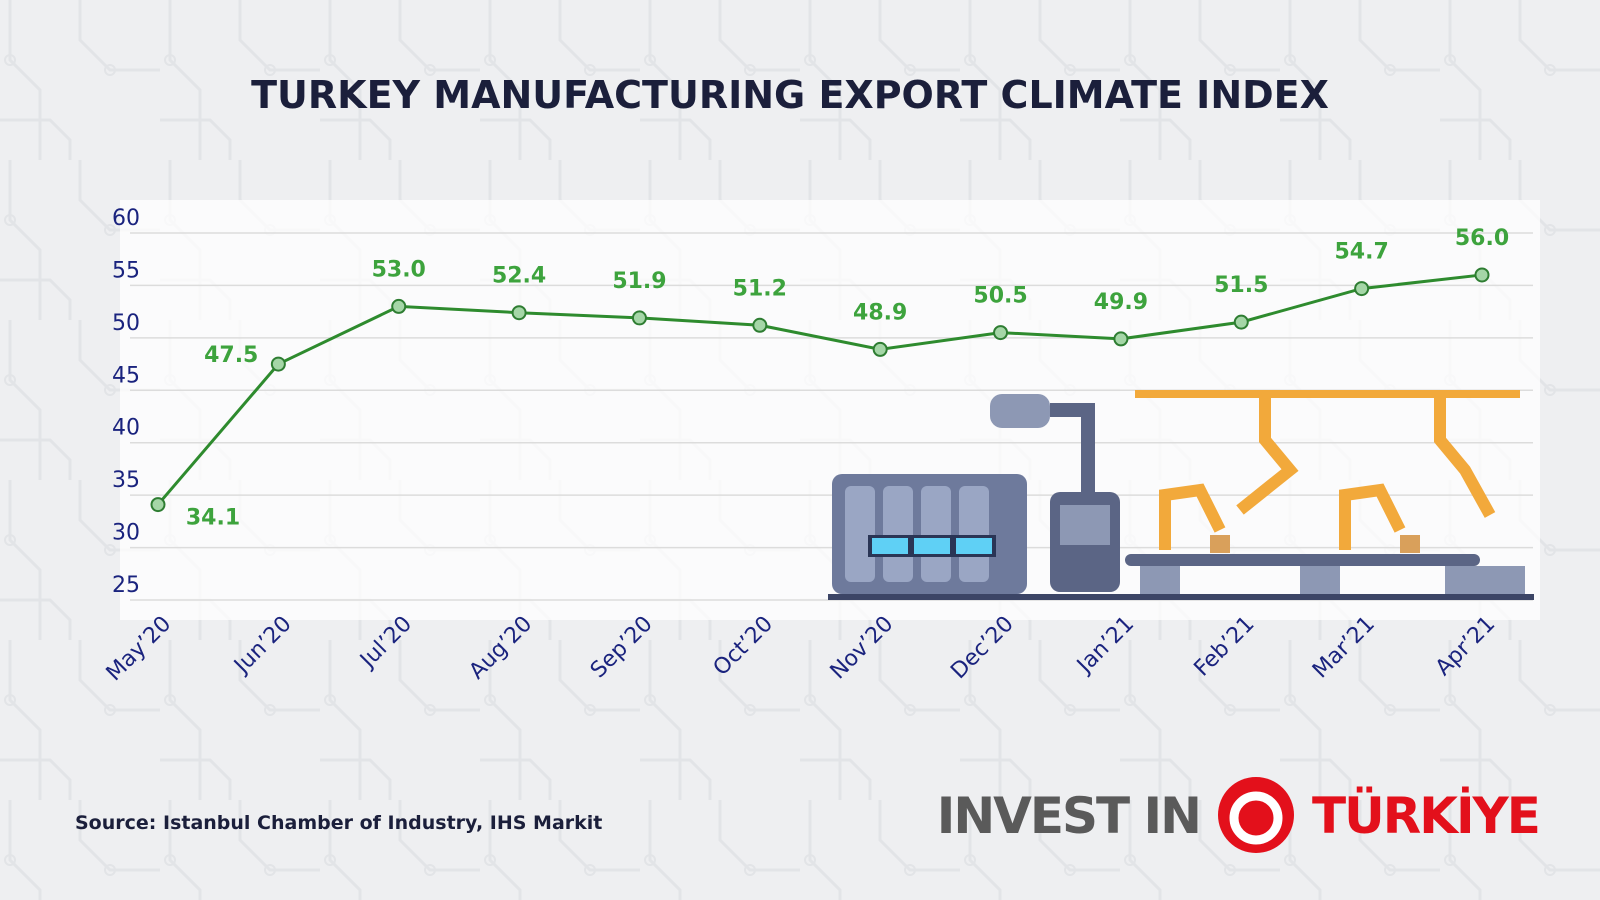 This screenshot has height=900, width=1600. Describe the element at coordinates (519, 276) in the screenshot. I see `data-label: 52.4` at that location.